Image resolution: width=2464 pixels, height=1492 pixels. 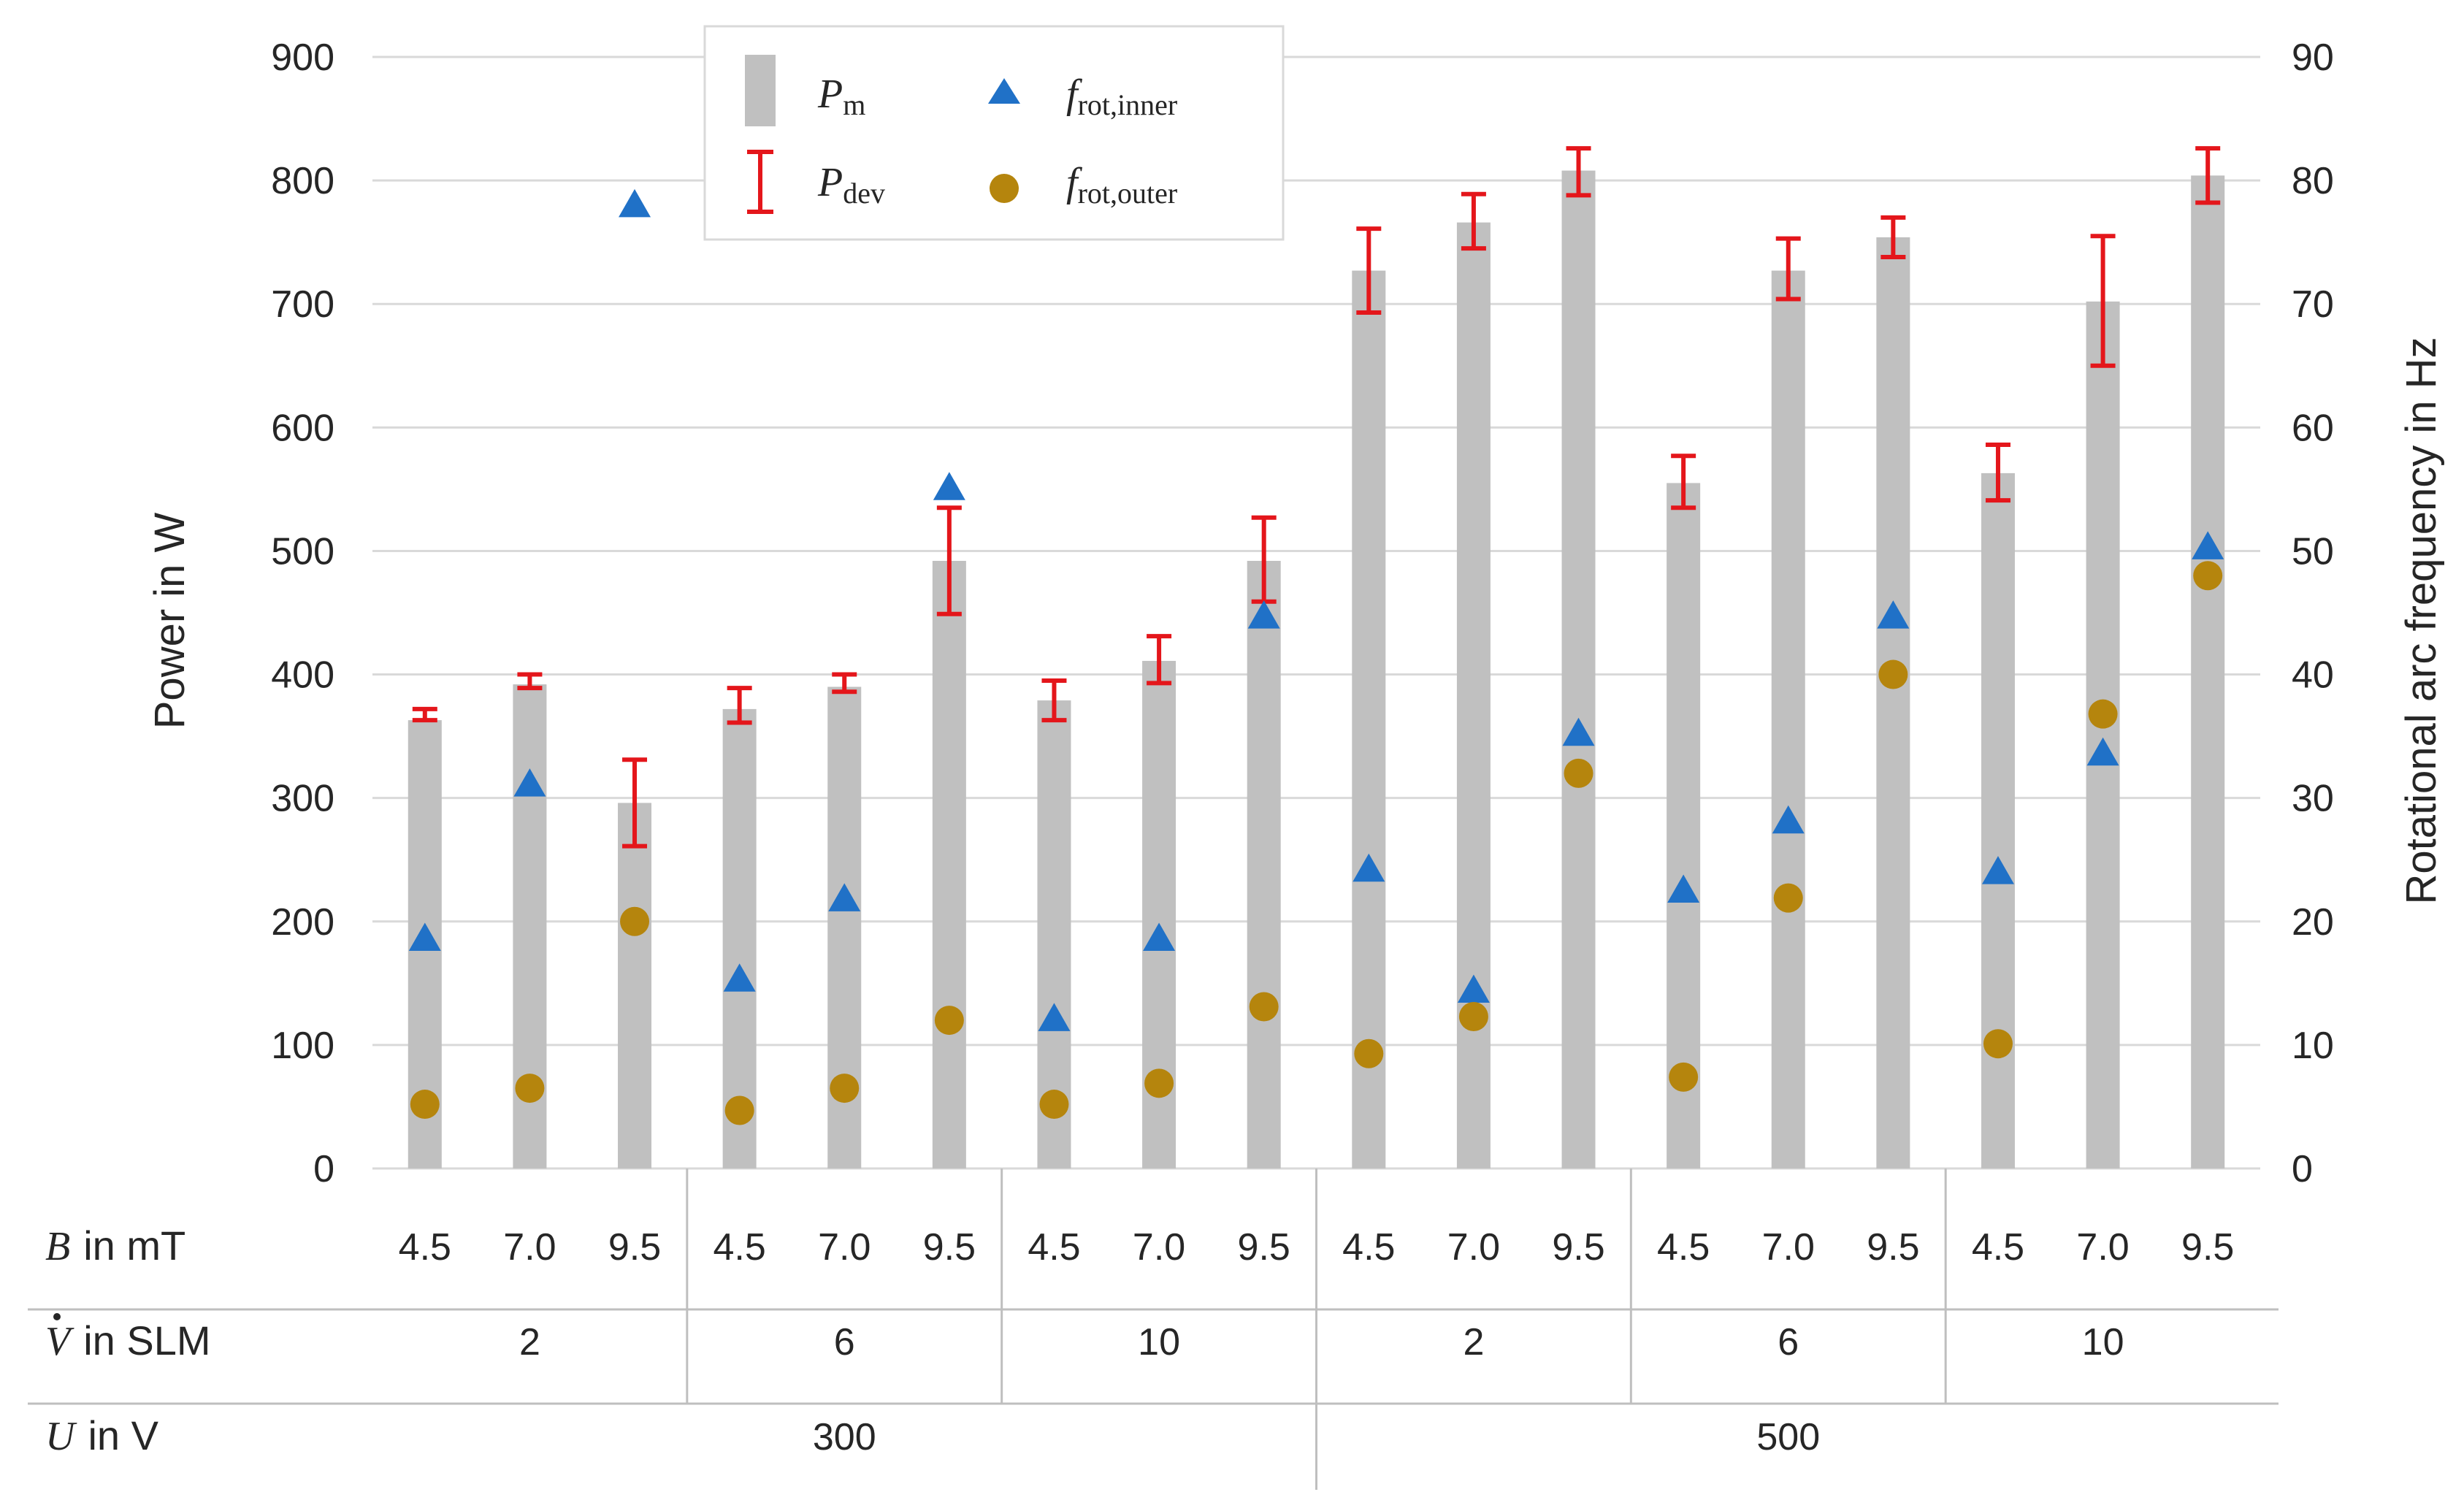 What do you see at coordinates (844, 1437) in the screenshot?
I see `voltage-cell: 300` at bounding box center [844, 1437].